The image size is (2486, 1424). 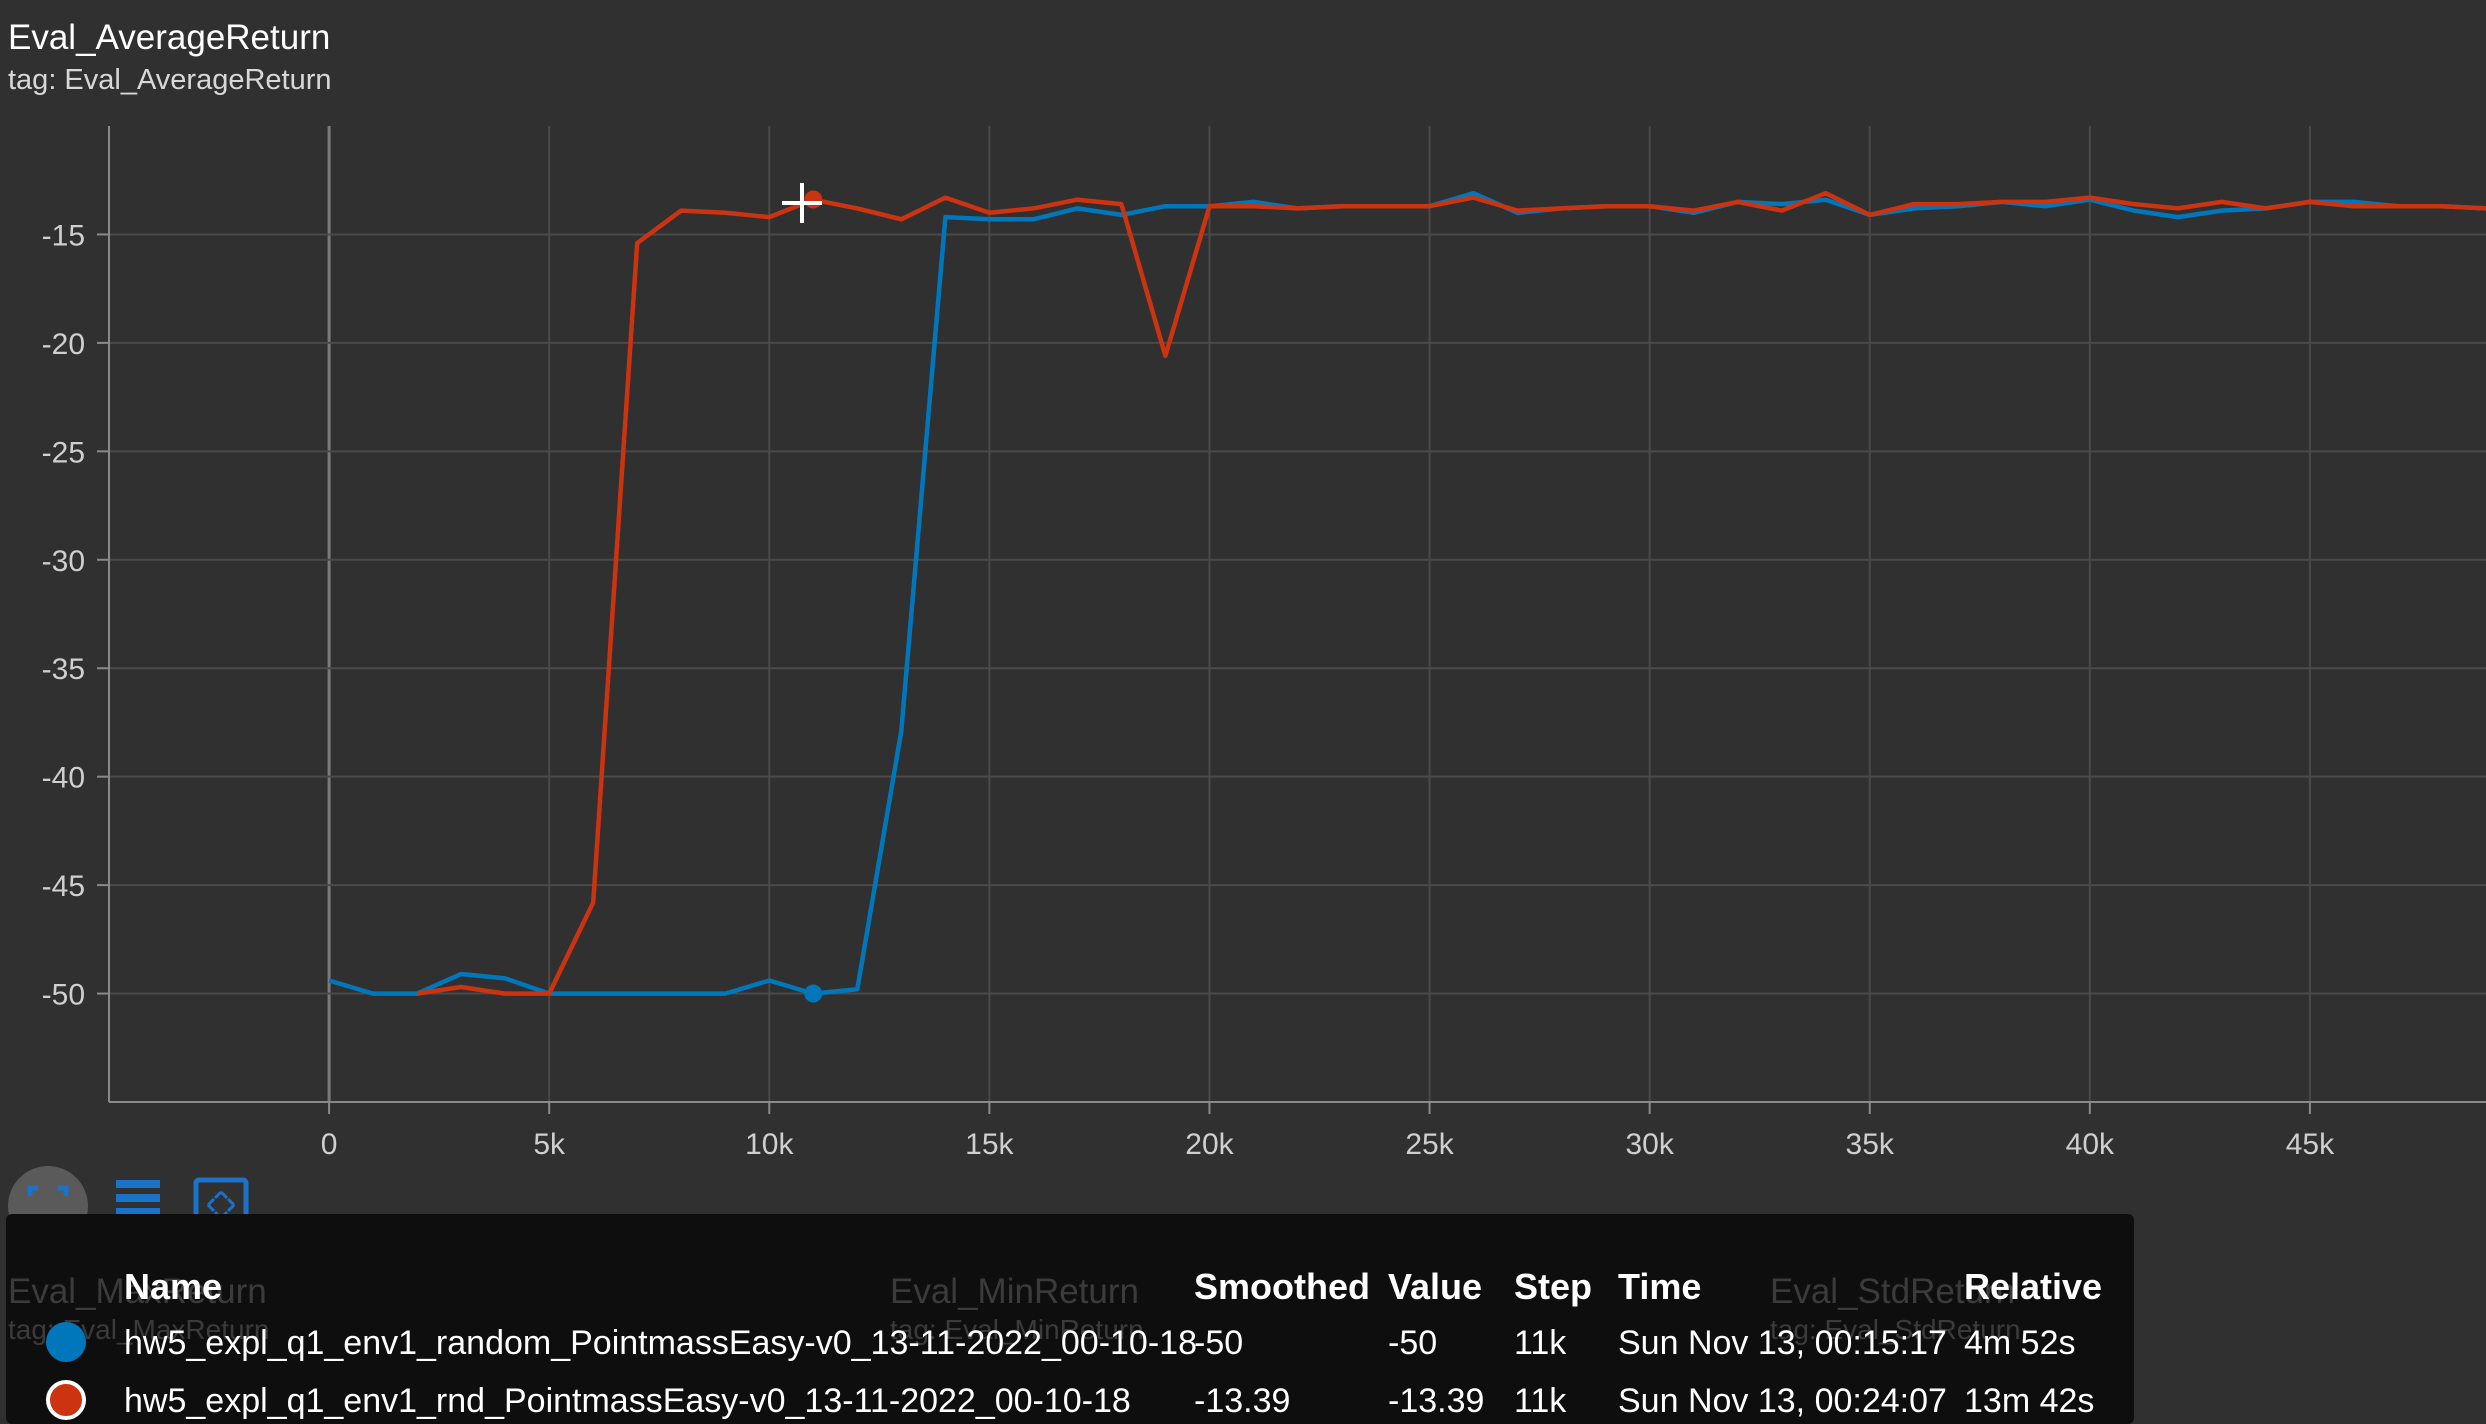 I want to click on x-tick-label: 5k, so click(x=549, y=1144).